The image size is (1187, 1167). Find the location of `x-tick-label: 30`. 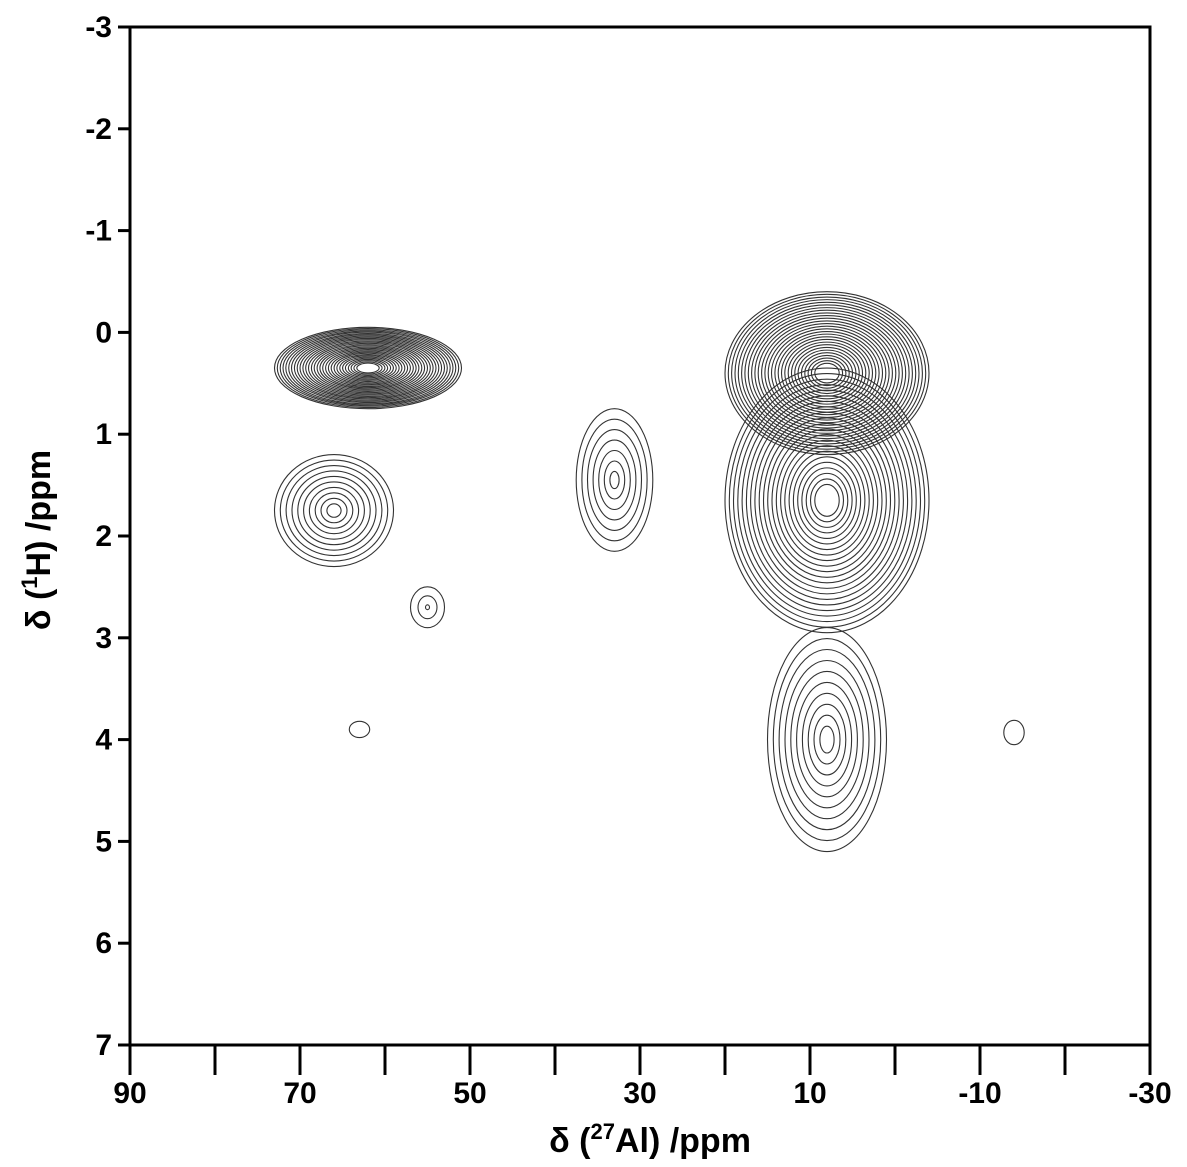

x-tick-label: 30 is located at coordinates (639, 1093).